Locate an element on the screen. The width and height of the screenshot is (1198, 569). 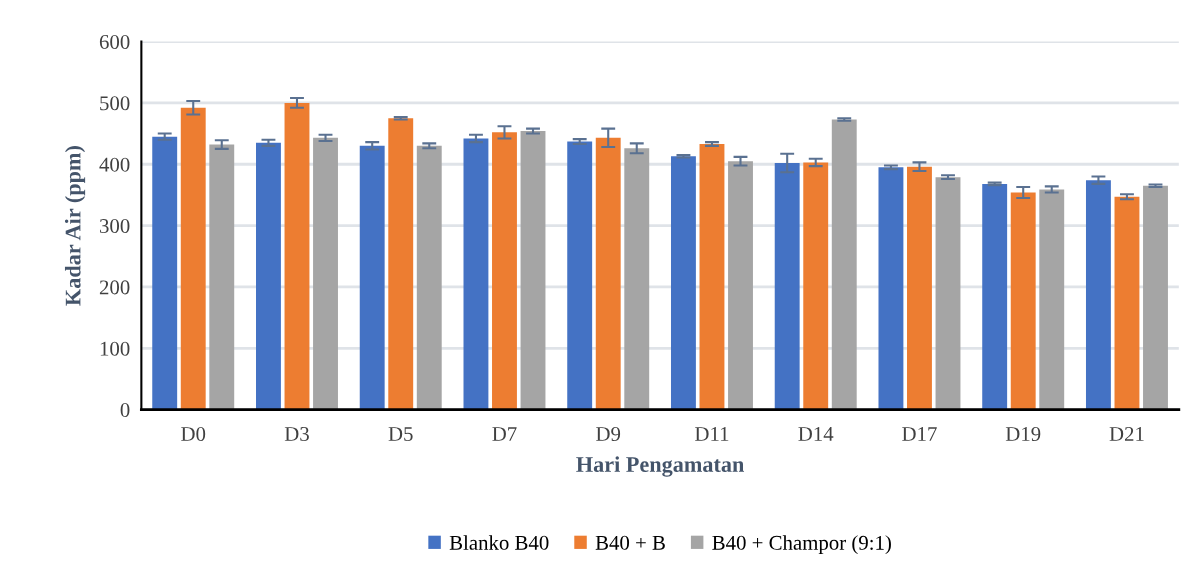
x-tick-label: D7 is located at coordinates (504, 434).